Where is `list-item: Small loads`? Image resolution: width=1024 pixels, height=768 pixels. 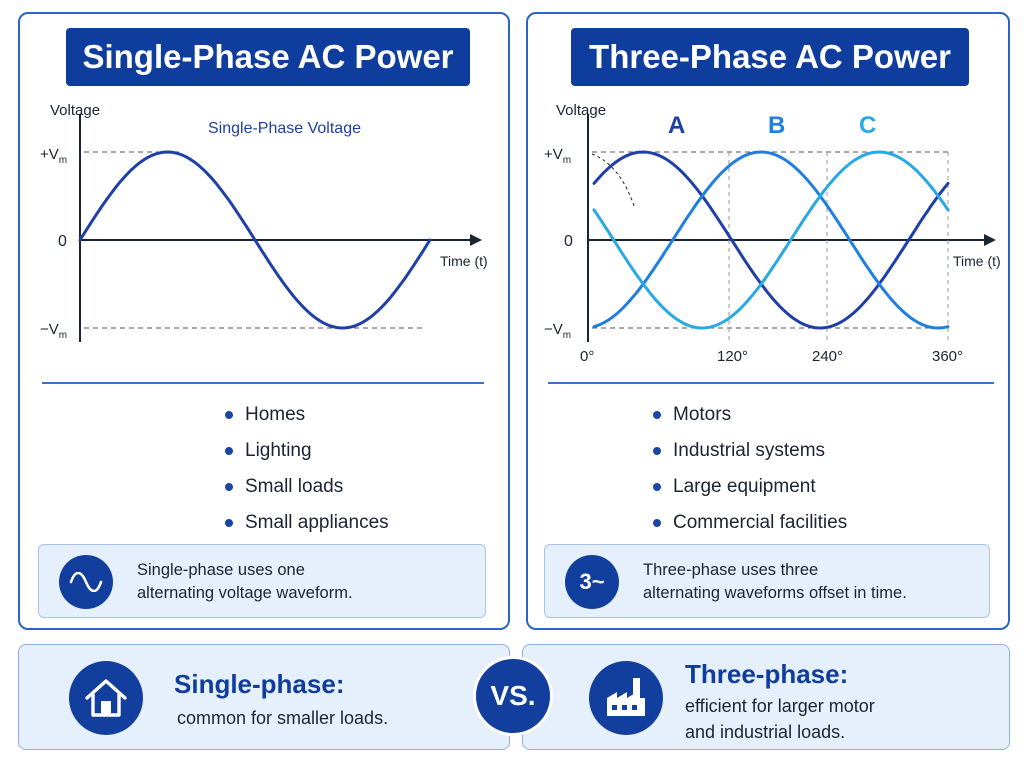 list-item: Small loads is located at coordinates (307, 490).